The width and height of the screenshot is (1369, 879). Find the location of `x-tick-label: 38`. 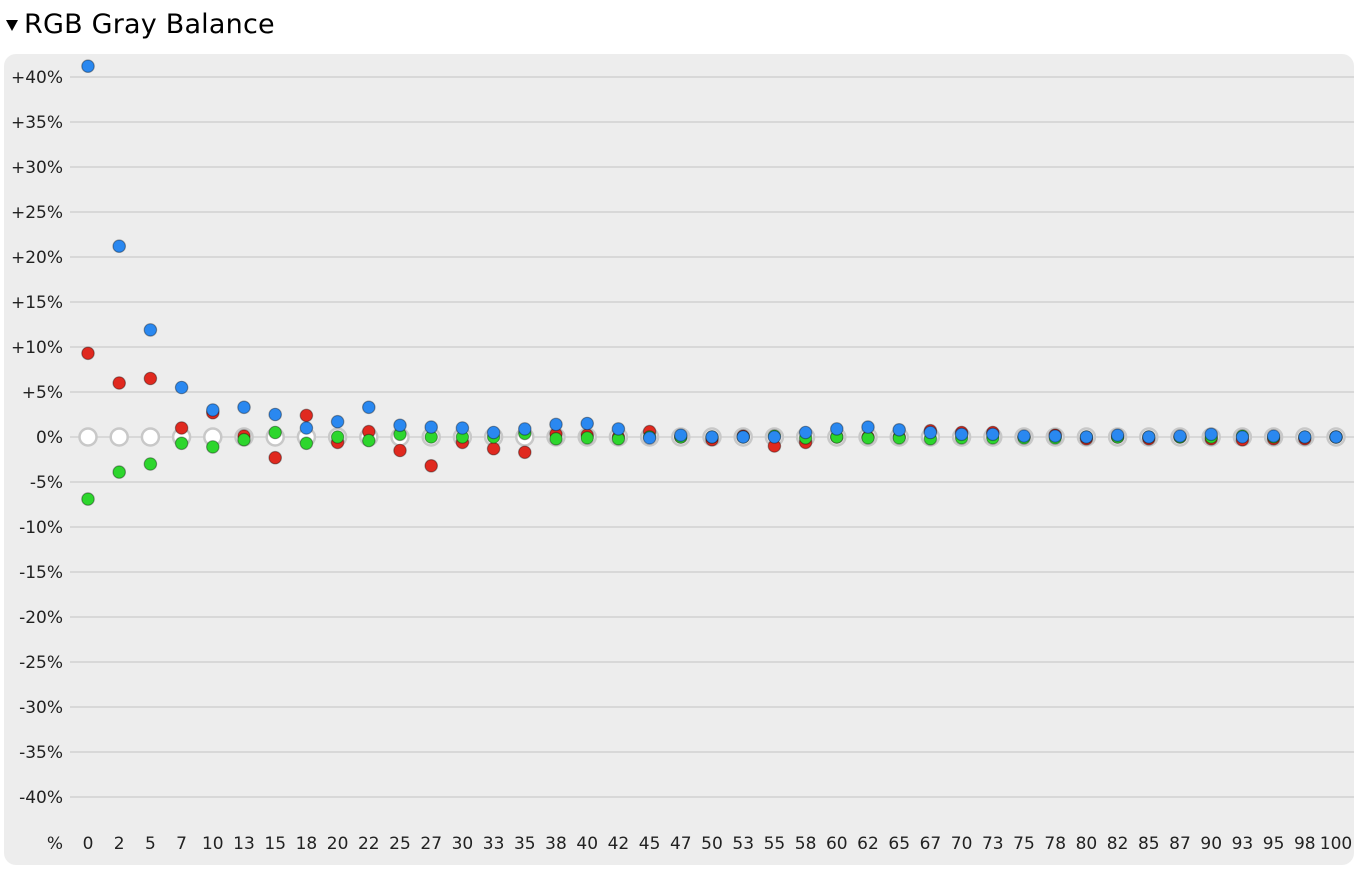

x-tick-label: 38 is located at coordinates (556, 844).